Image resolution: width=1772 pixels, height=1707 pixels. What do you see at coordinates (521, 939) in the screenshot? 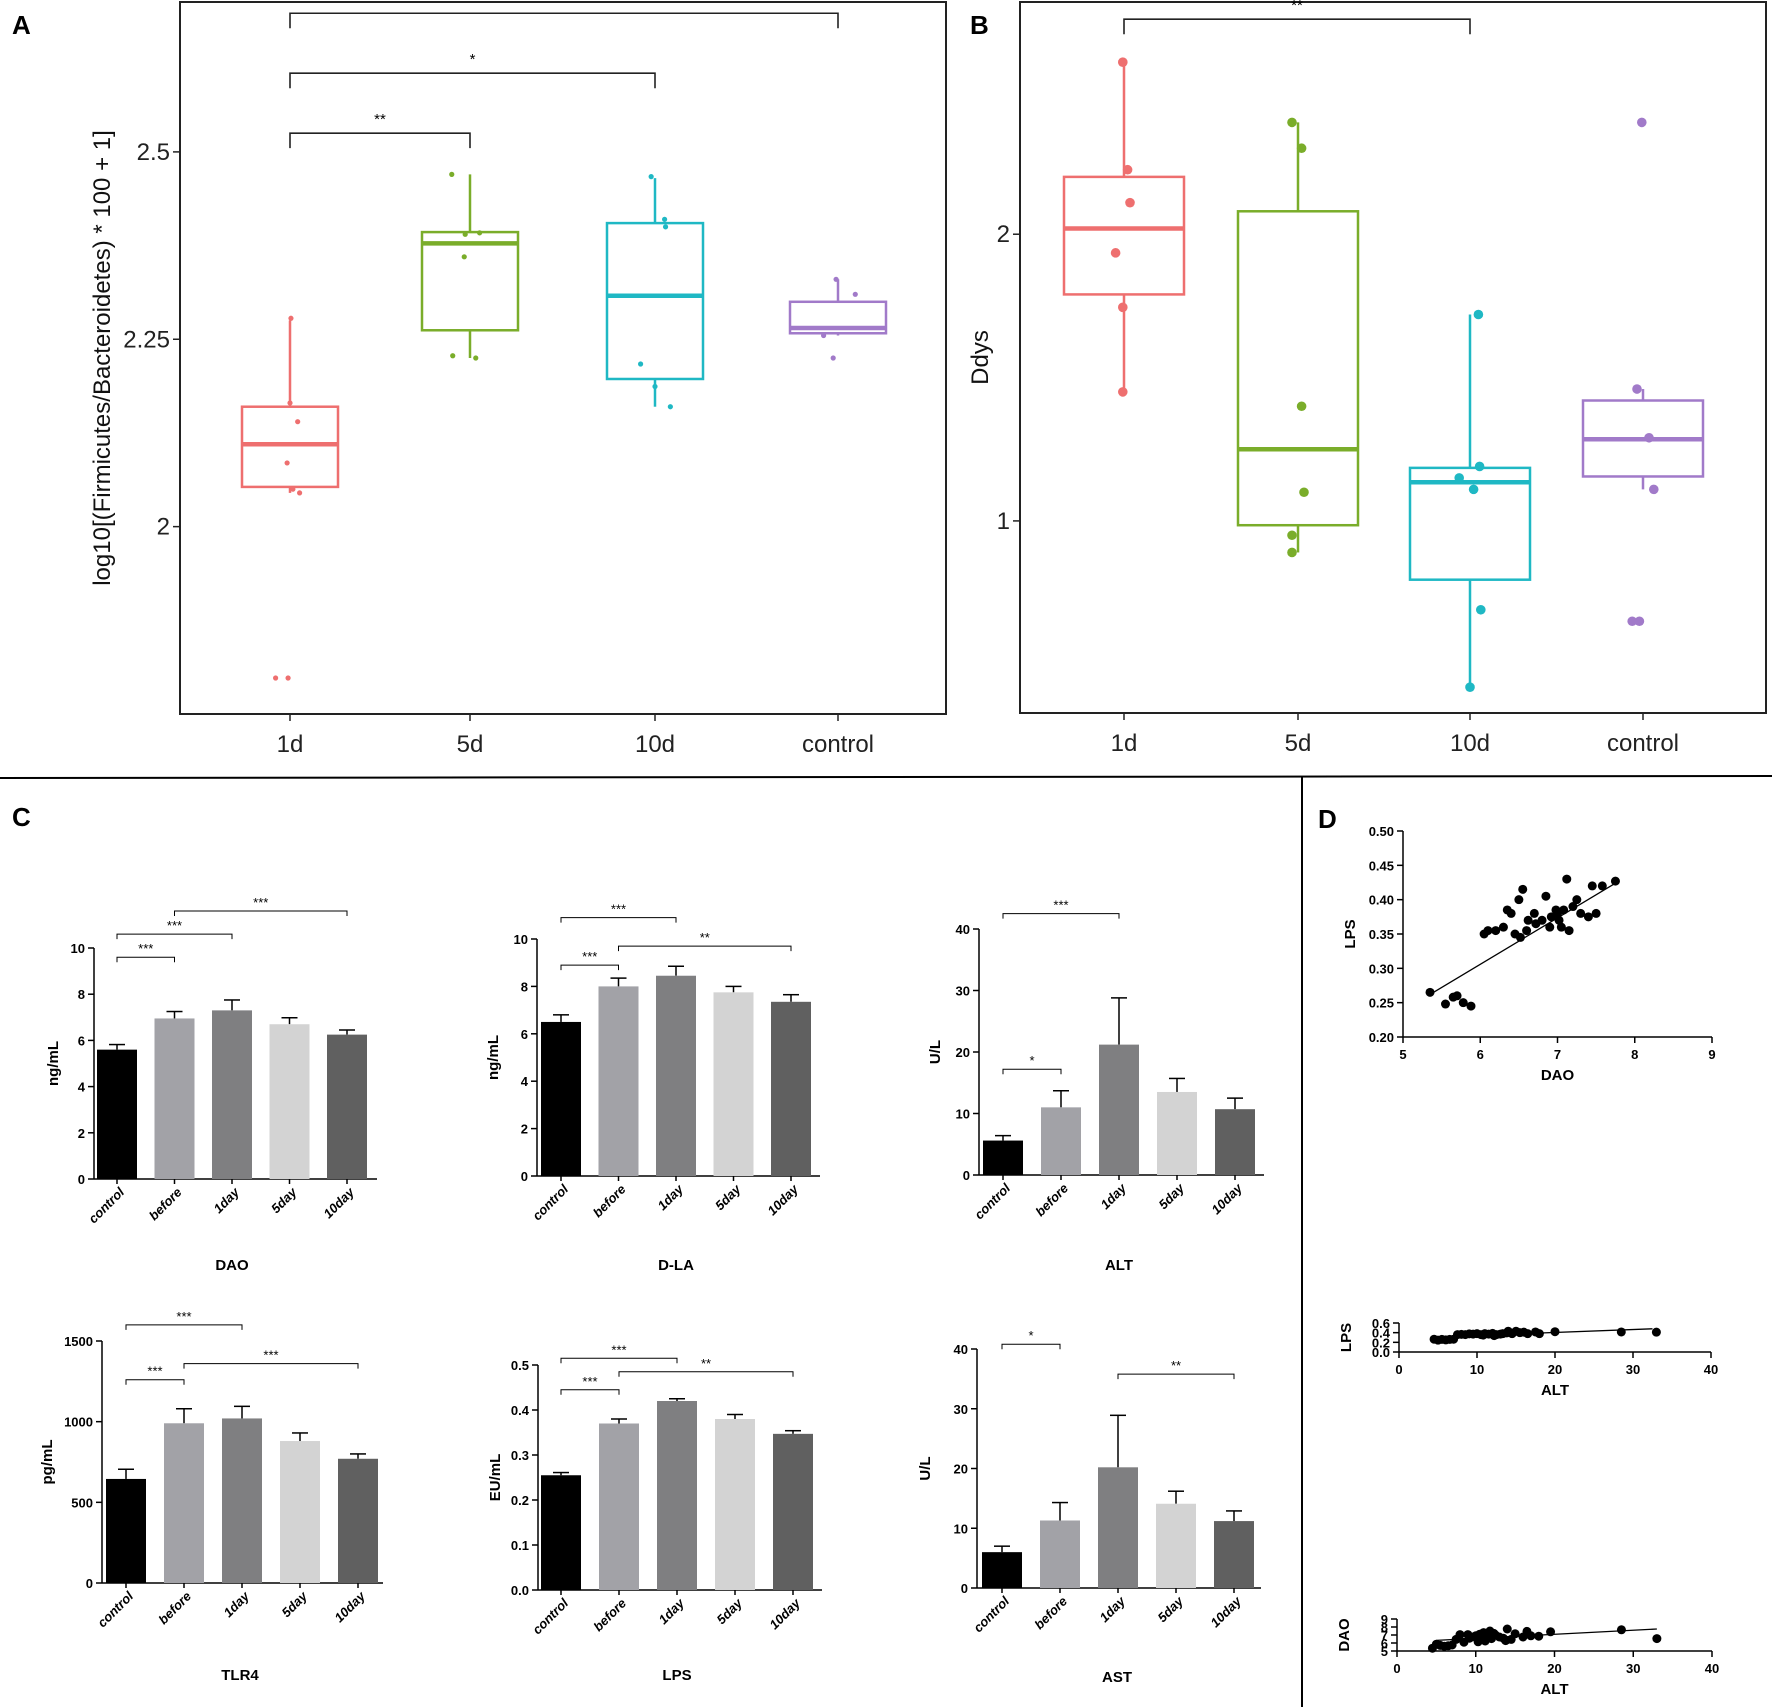
I see `y-tick-label: 10` at bounding box center [521, 939].